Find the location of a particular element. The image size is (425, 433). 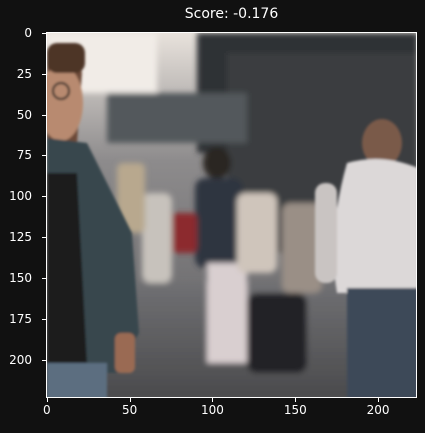

y-tick-label: 125 is located at coordinates (20, 237).